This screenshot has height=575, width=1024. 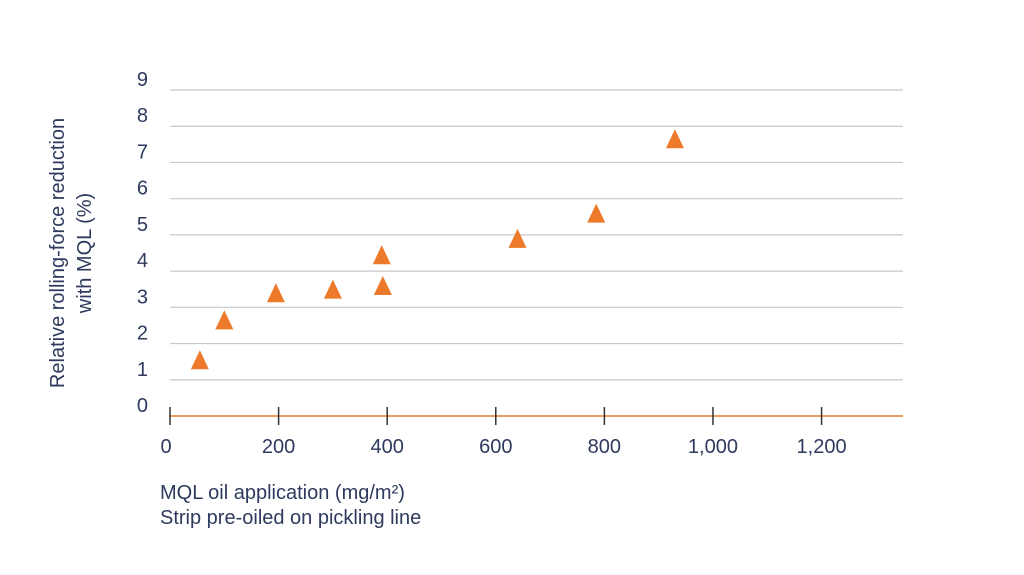 What do you see at coordinates (495, 447) in the screenshot?
I see `x-tick-label-600: 600` at bounding box center [495, 447].